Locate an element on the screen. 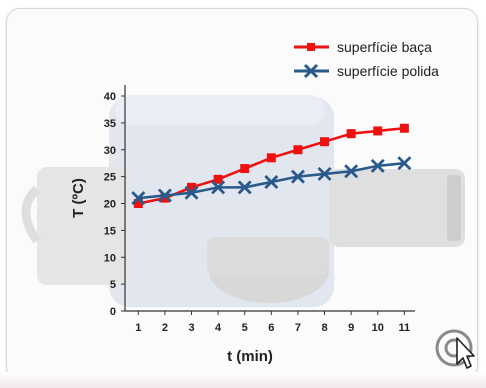 Image resolution: width=486 pixels, height=388 pixels. y-axis-title: T (ºC) is located at coordinates (78, 198).